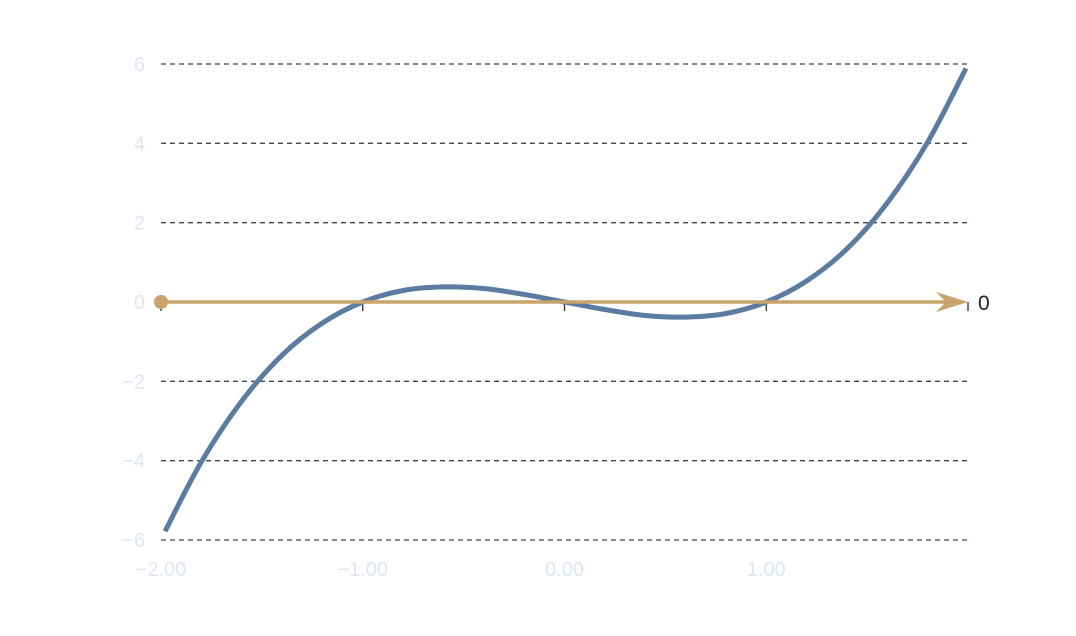 The image size is (1076, 636). What do you see at coordinates (362, 570) in the screenshot?
I see `x-tick-label: −1.00` at bounding box center [362, 570].